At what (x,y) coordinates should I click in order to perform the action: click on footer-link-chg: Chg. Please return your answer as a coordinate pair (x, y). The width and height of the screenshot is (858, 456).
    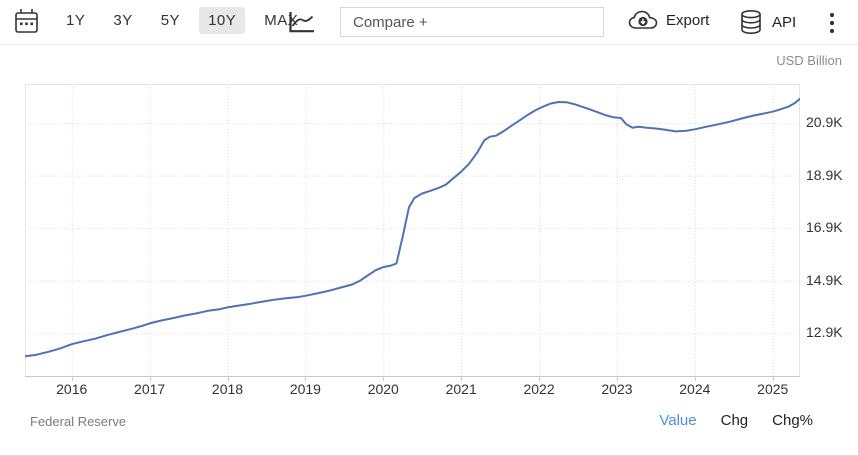
    Looking at the image, I should click on (734, 420).